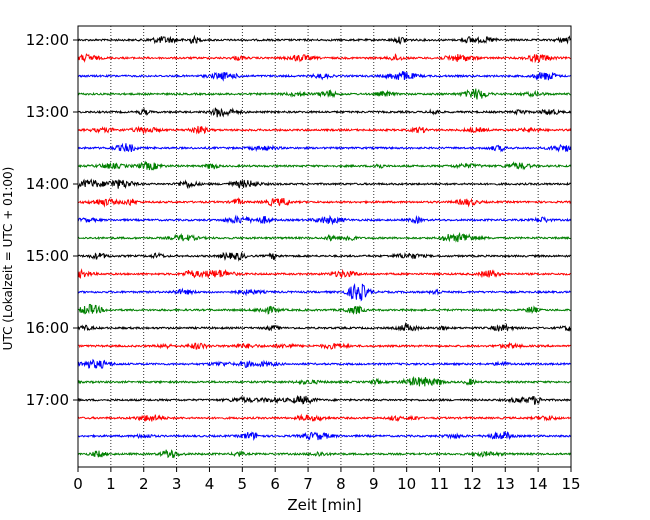  I want to click on x-tick-label: 0, so click(78, 484).